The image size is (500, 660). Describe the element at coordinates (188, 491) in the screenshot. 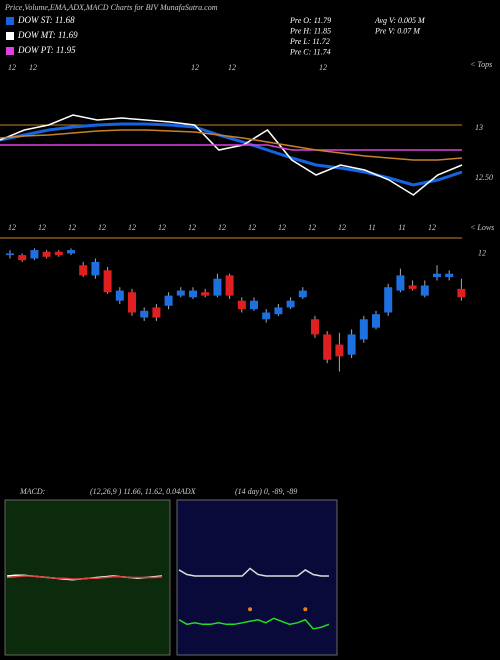

I see `adx-title: ADX` at that location.